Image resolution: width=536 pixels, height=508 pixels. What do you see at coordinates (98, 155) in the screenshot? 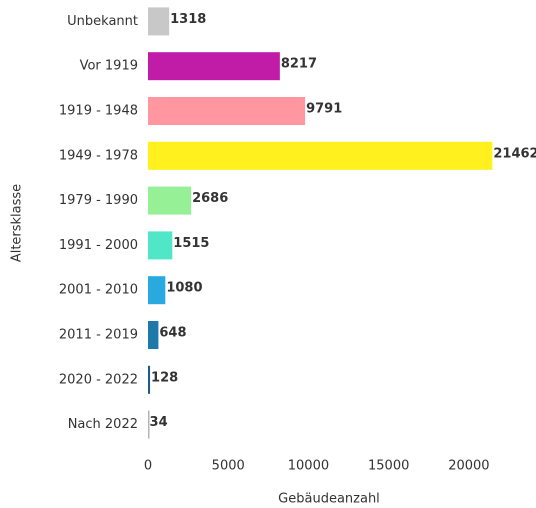
I see `y-tick-label: 1949 - 1978` at bounding box center [98, 155].